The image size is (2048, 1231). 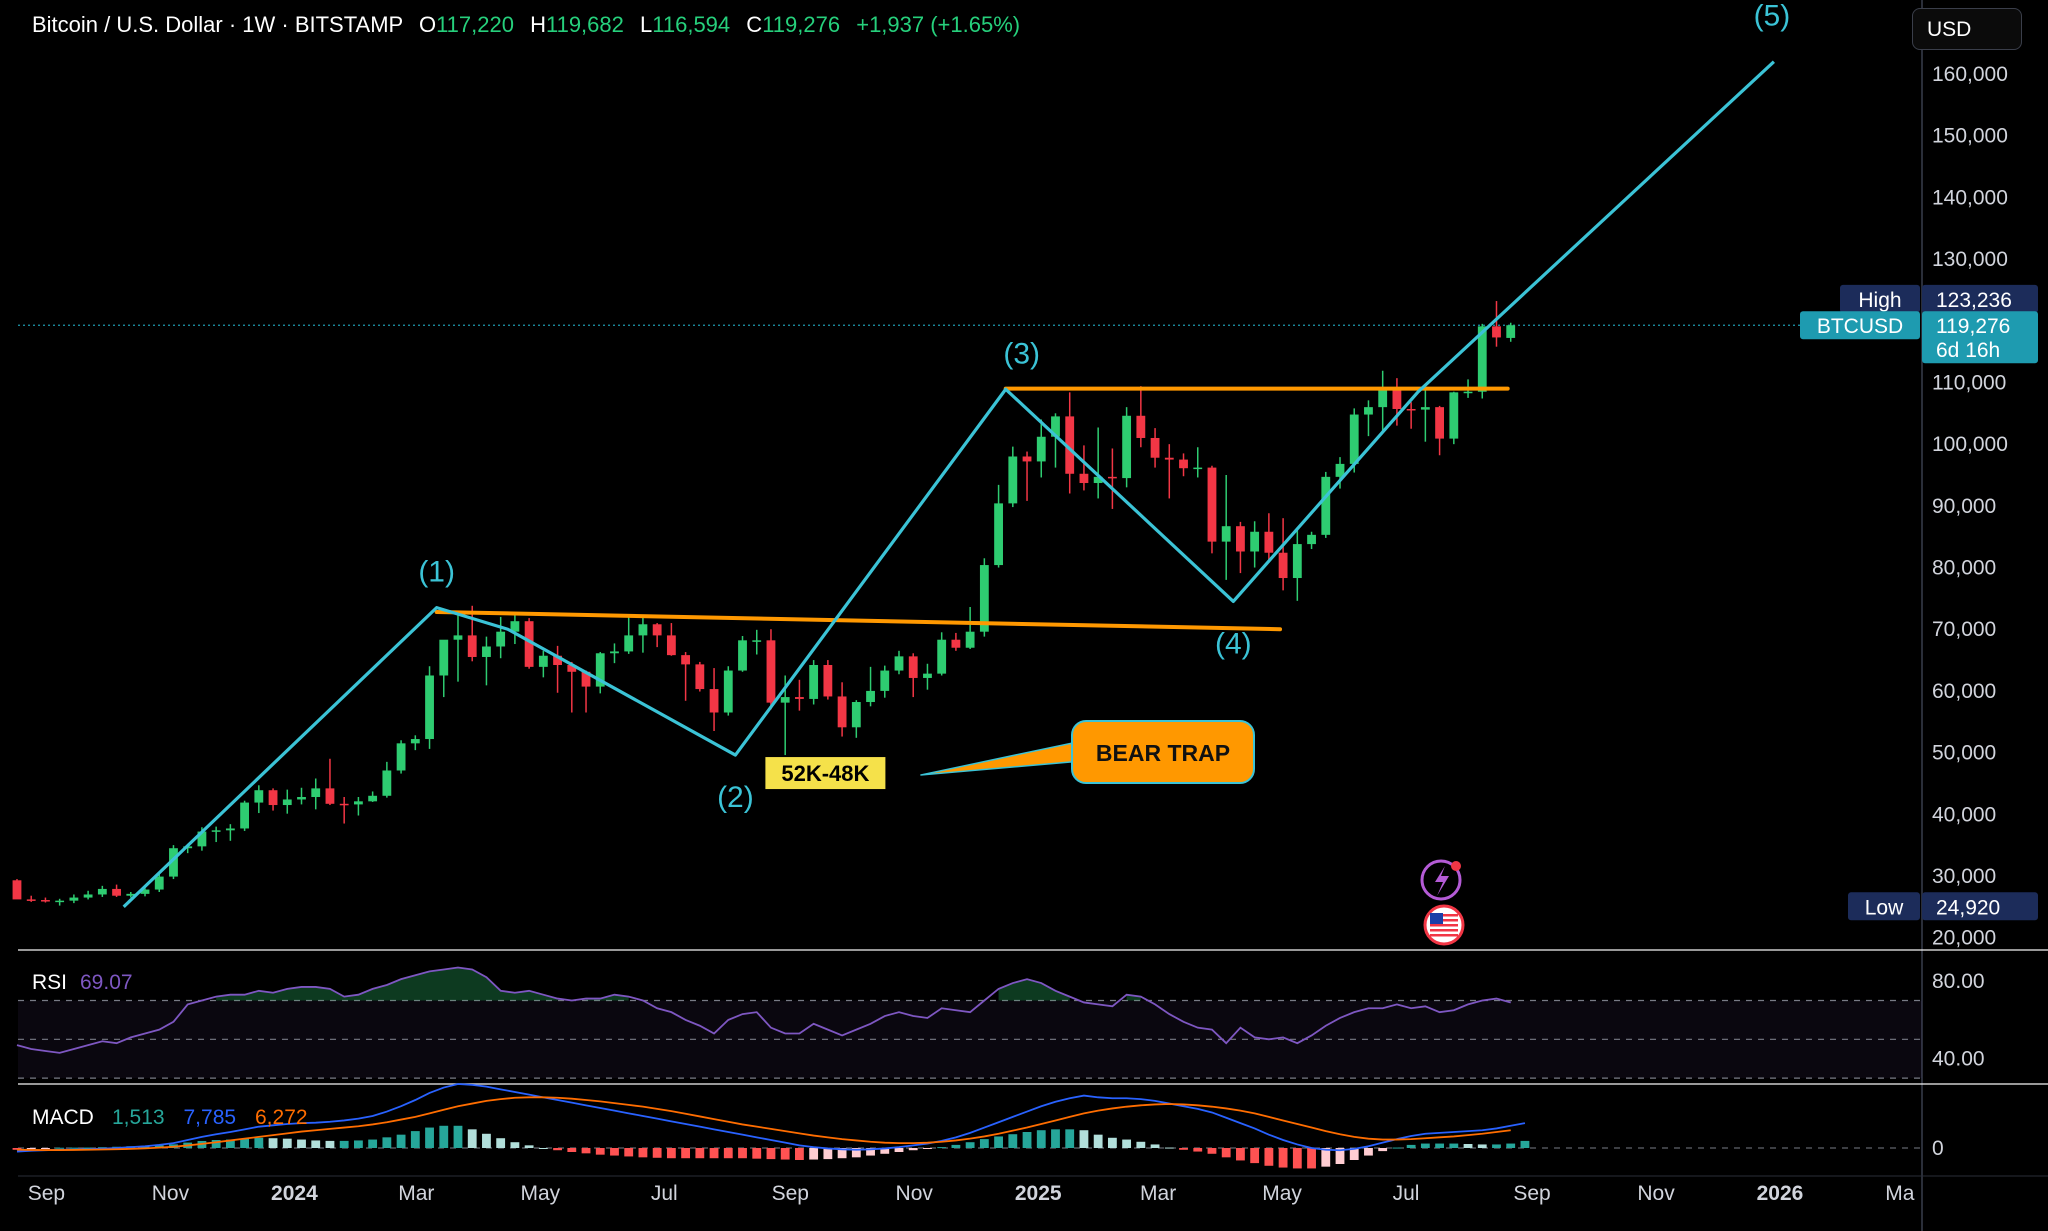 What do you see at coordinates (217, 24) in the screenshot?
I see `symbol-title: Bitcoin / U.S. Dollar · 1W · BITSTAMP` at bounding box center [217, 24].